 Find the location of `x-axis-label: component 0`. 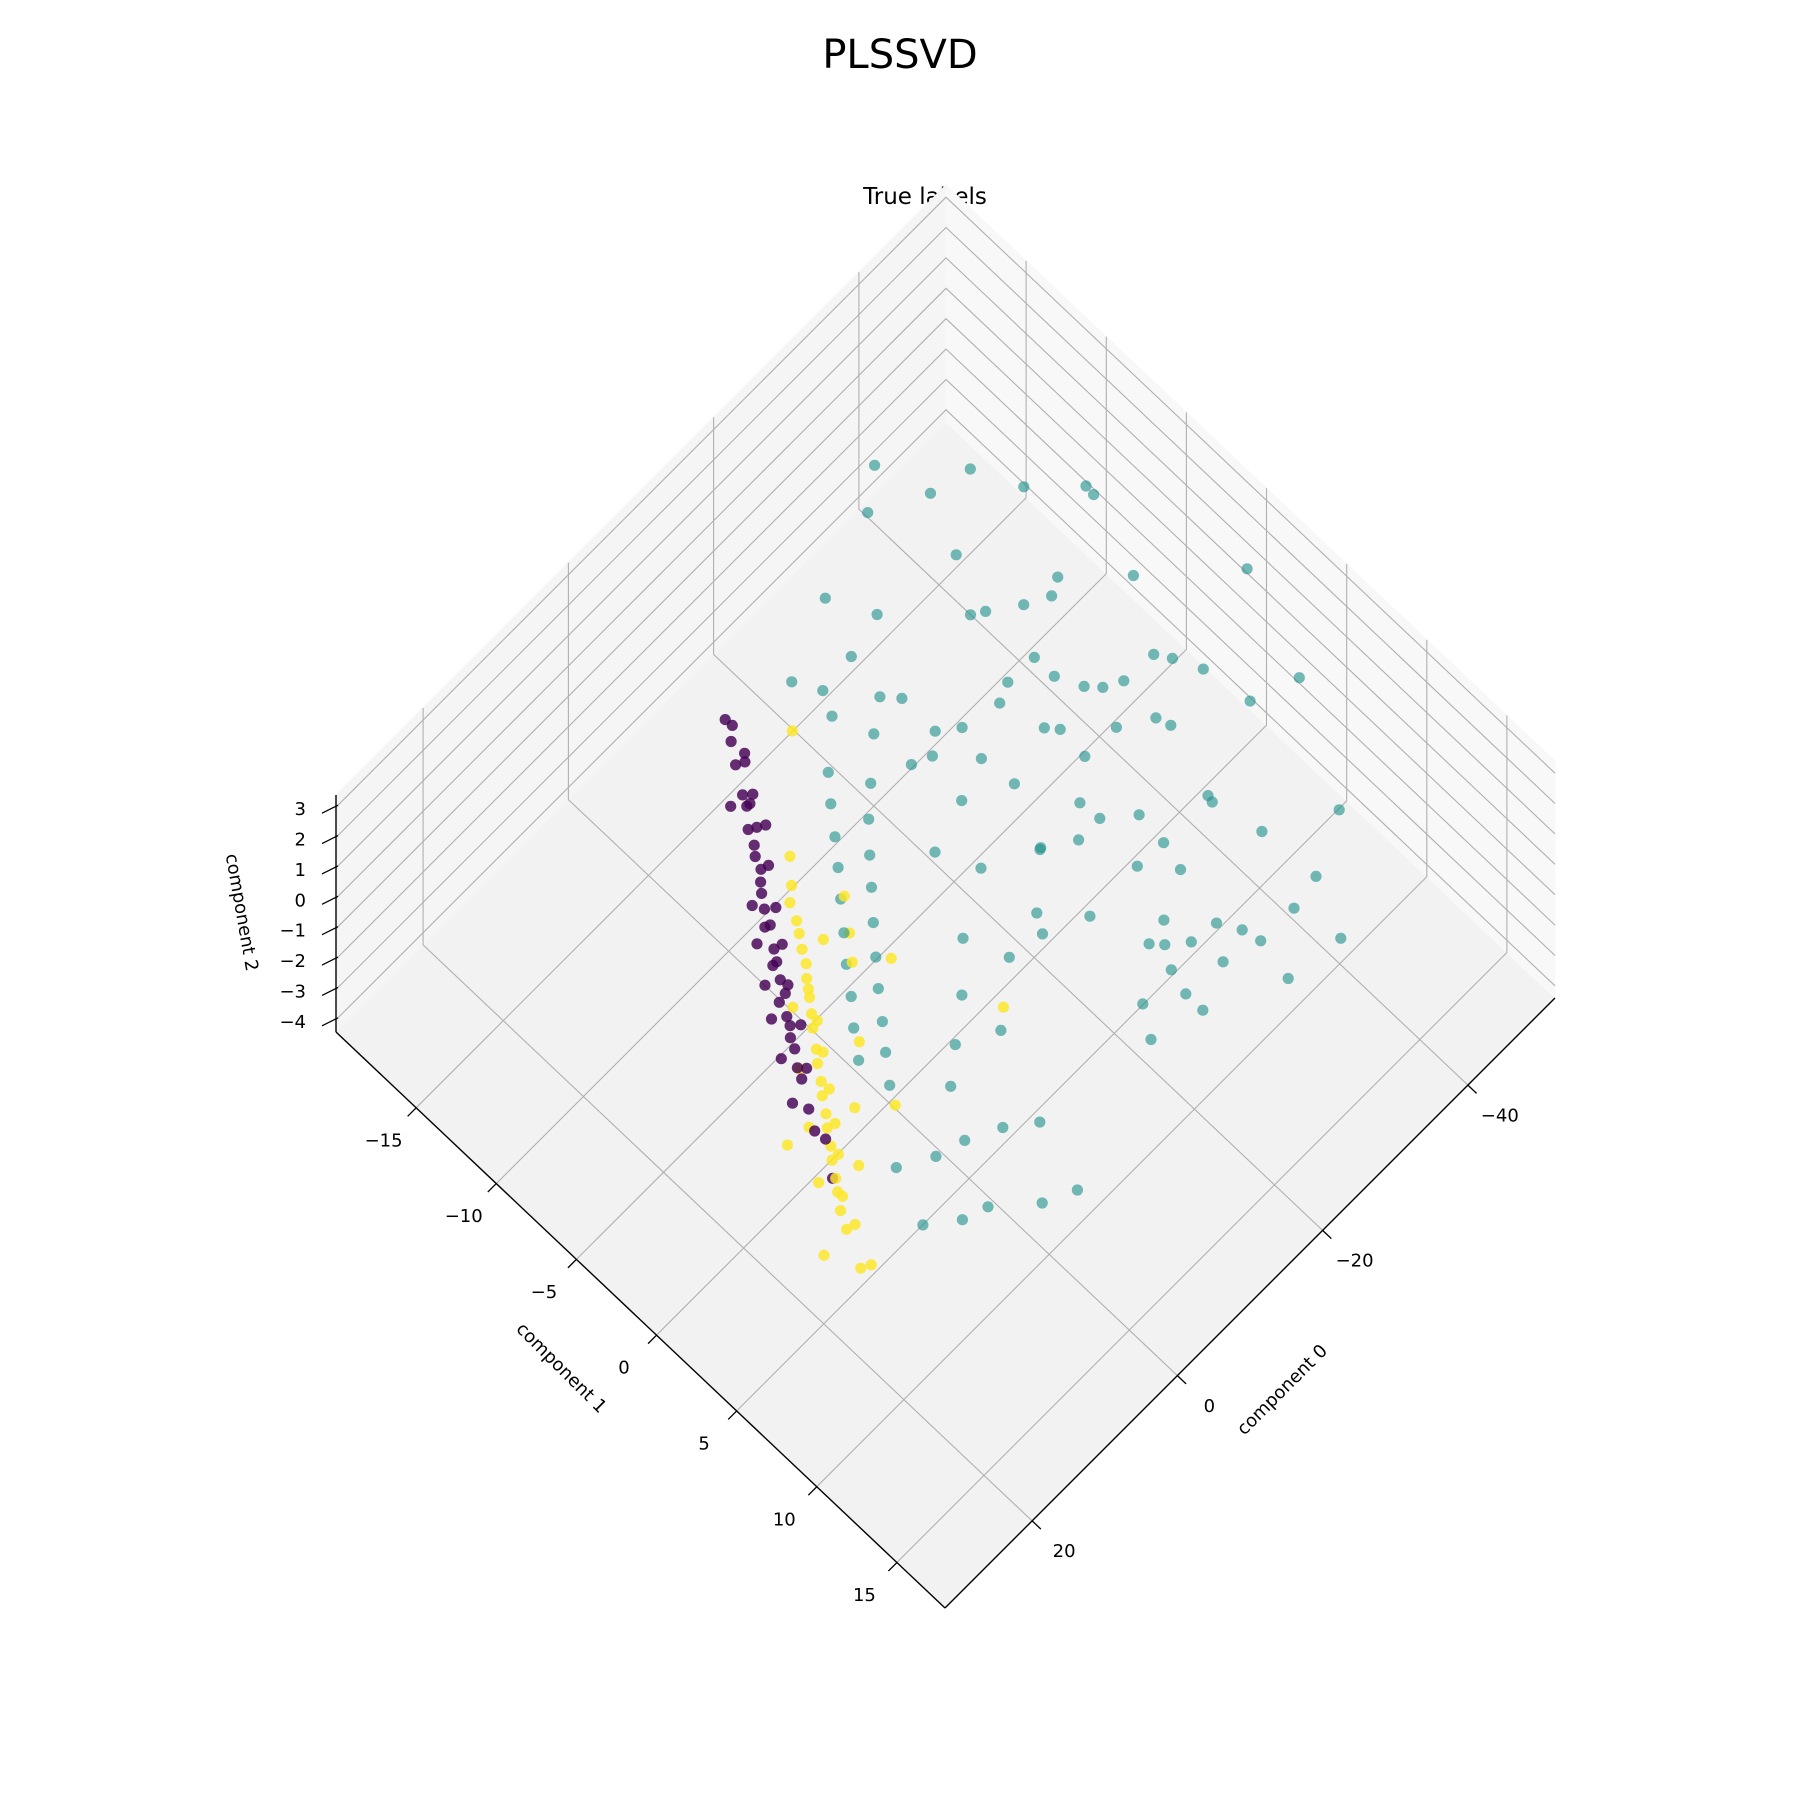

x-axis-label: component 0 is located at coordinates (1282, 1390).